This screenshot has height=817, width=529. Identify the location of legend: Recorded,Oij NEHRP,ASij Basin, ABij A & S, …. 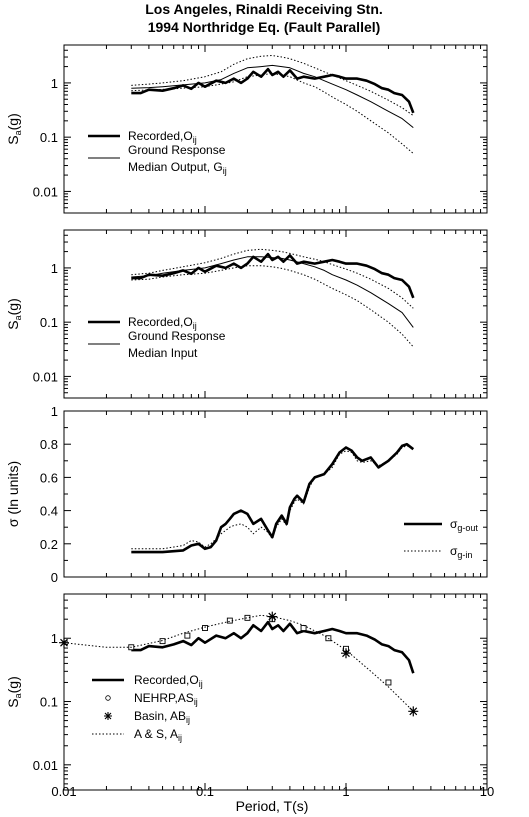
(147, 708).